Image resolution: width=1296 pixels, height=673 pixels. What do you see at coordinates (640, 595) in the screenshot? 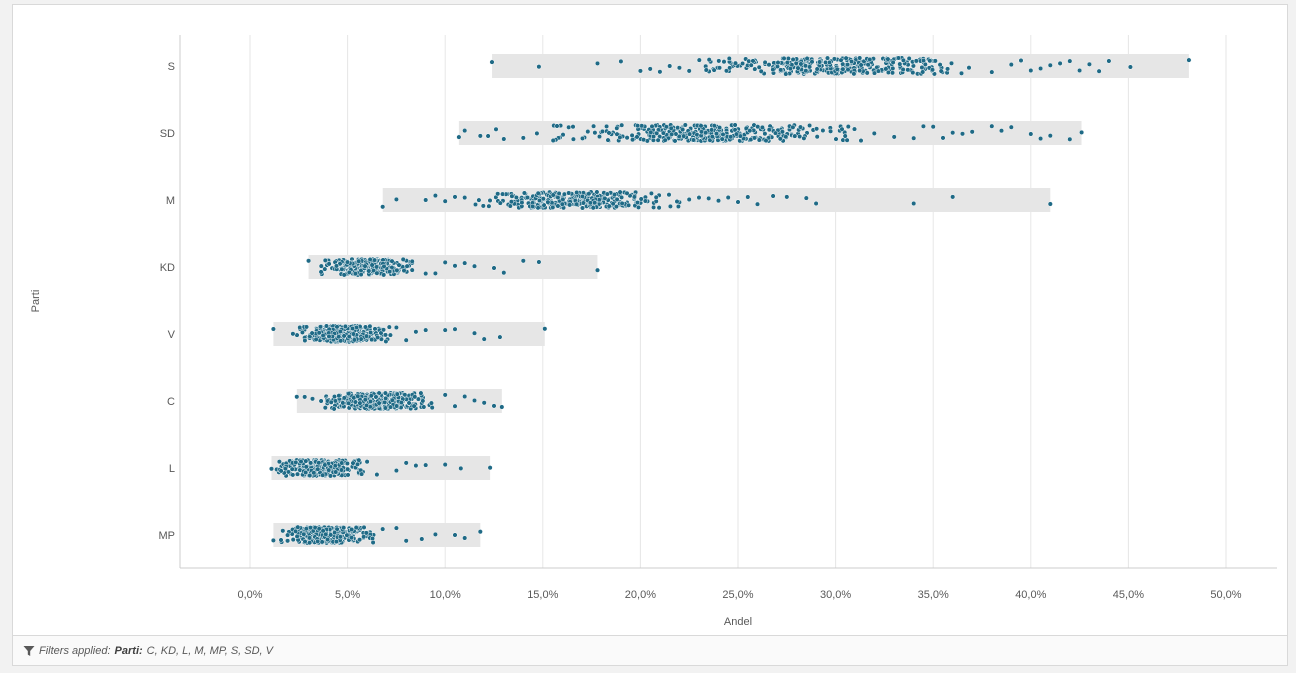
I see `x-tick-label: 20,0%` at bounding box center [640, 595].